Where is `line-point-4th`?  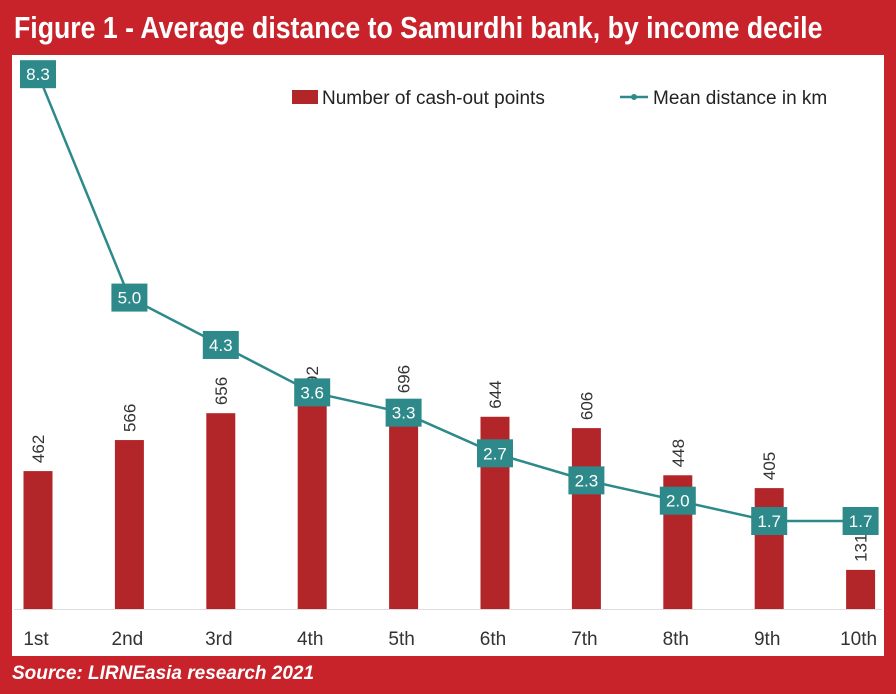 line-point-4th is located at coordinates (312, 392).